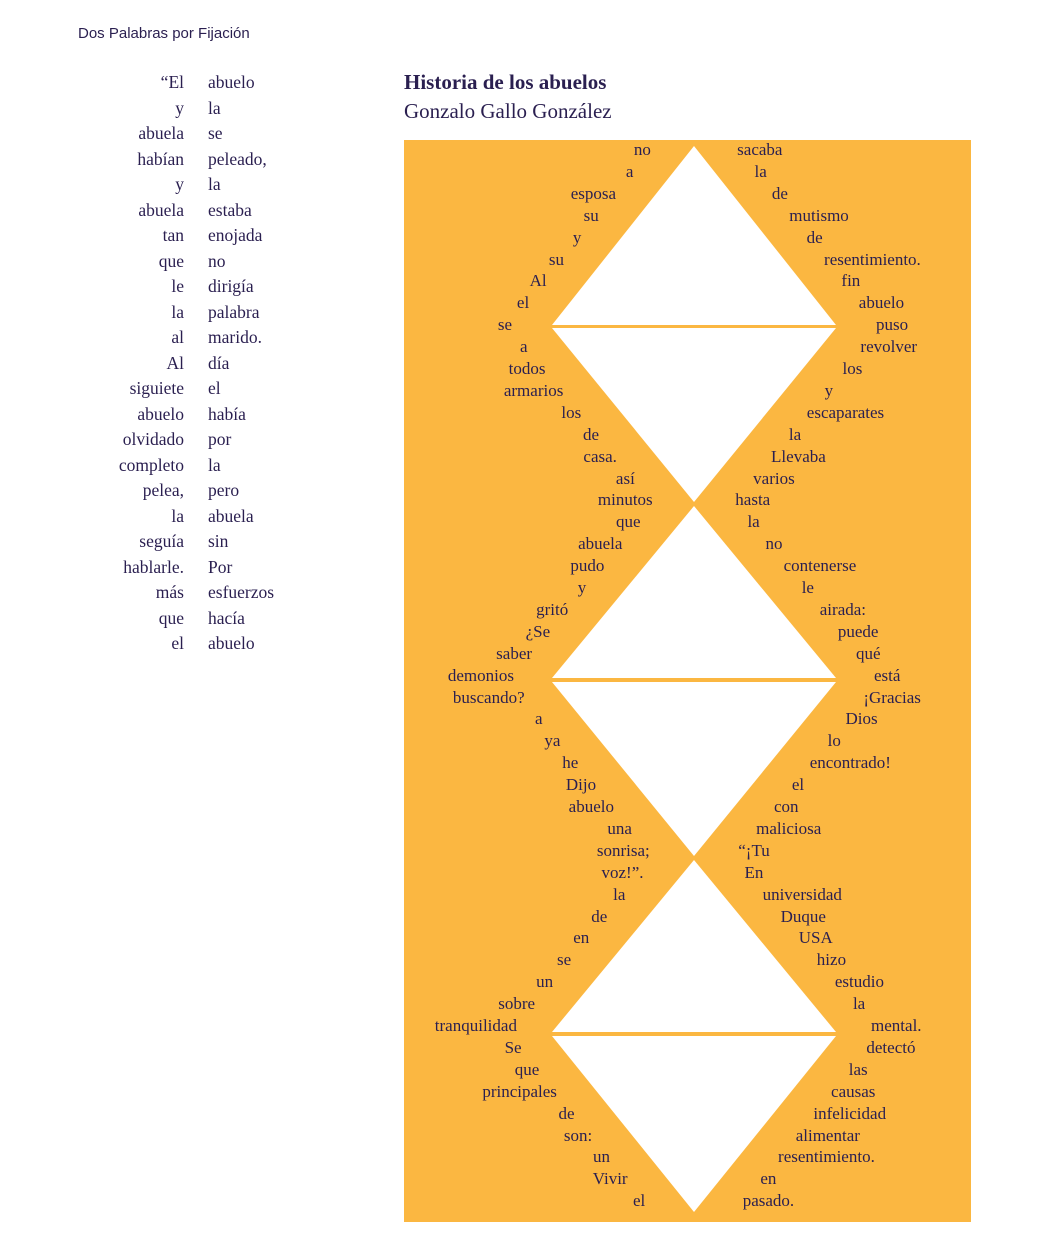  I want to click on poem-word-right: hasta, so click(753, 500).